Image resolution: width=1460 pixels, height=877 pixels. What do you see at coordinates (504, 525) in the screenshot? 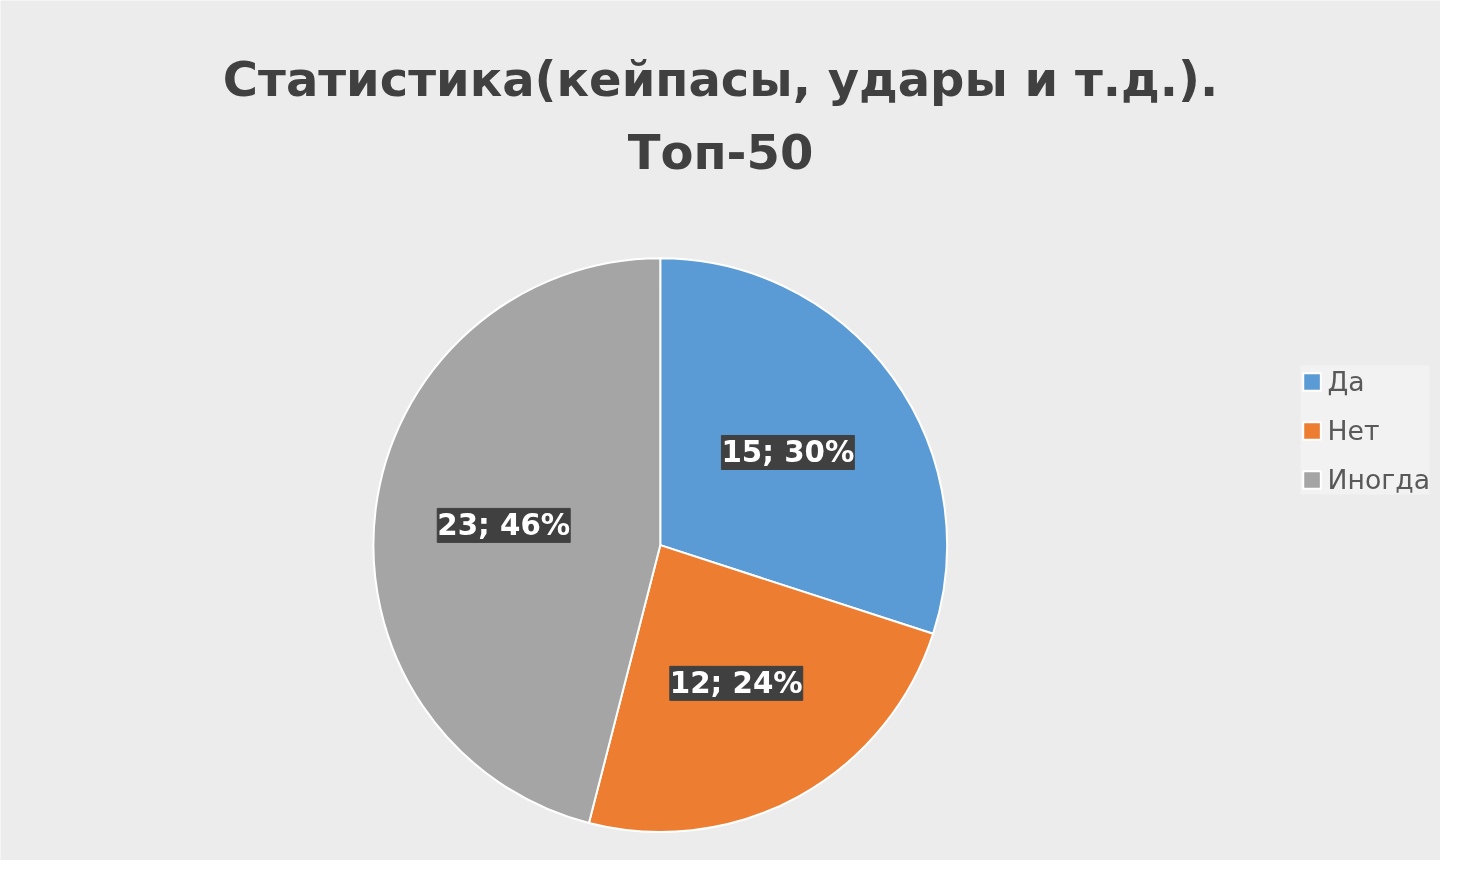
I see `data-label: 23; 46%` at bounding box center [504, 525].